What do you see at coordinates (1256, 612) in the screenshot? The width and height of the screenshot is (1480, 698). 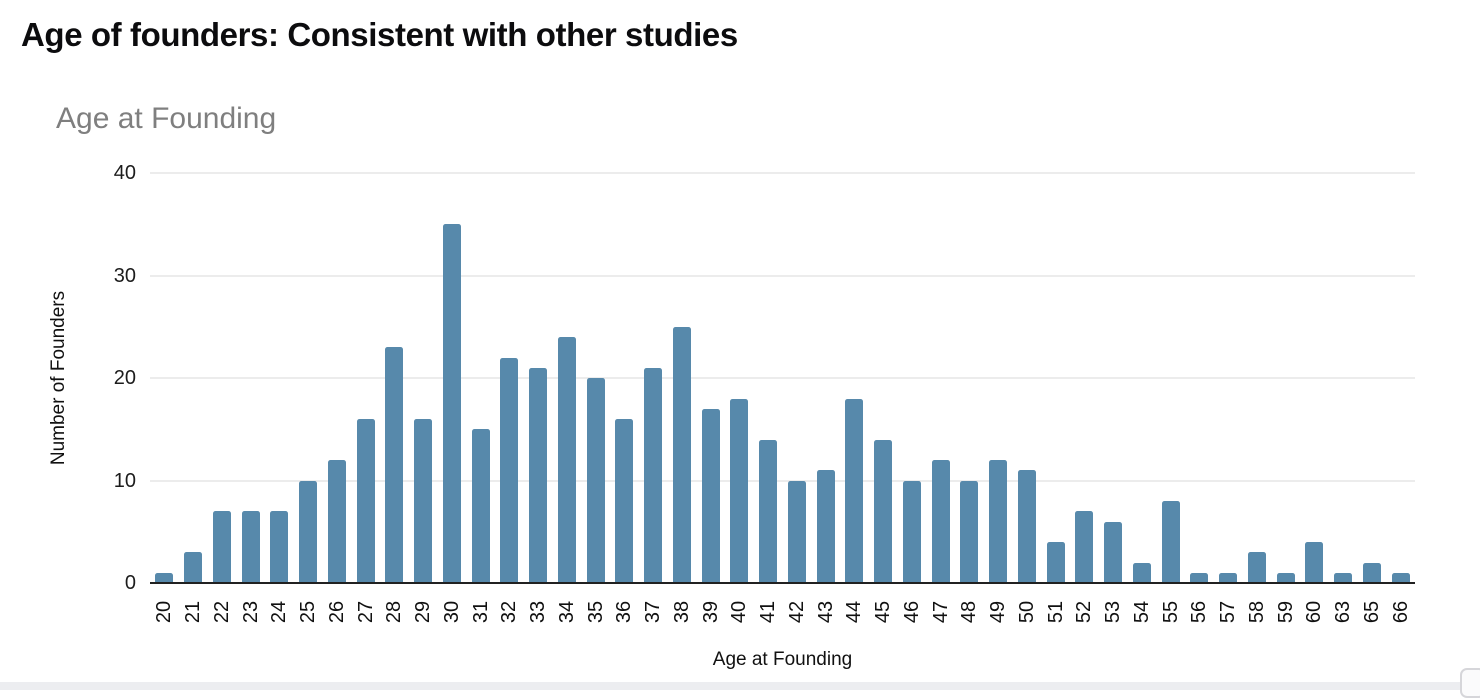 I see `x-tick-label: 58` at bounding box center [1256, 612].